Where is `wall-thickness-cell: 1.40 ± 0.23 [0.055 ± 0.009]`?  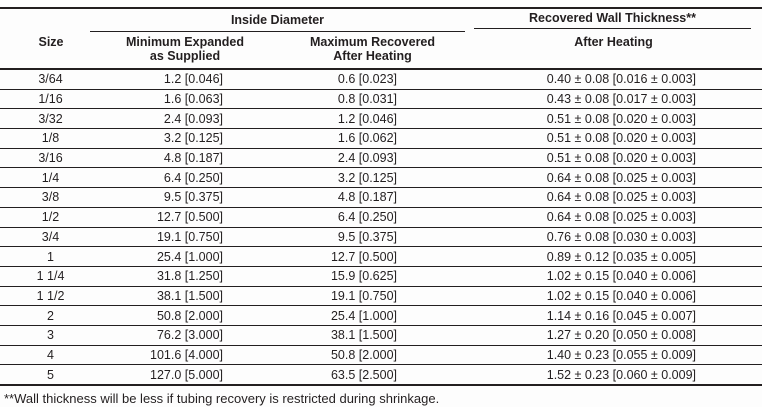
wall-thickness-cell: 1.40 ± 0.23 [0.055 ± 0.009] is located at coordinates (613, 355).